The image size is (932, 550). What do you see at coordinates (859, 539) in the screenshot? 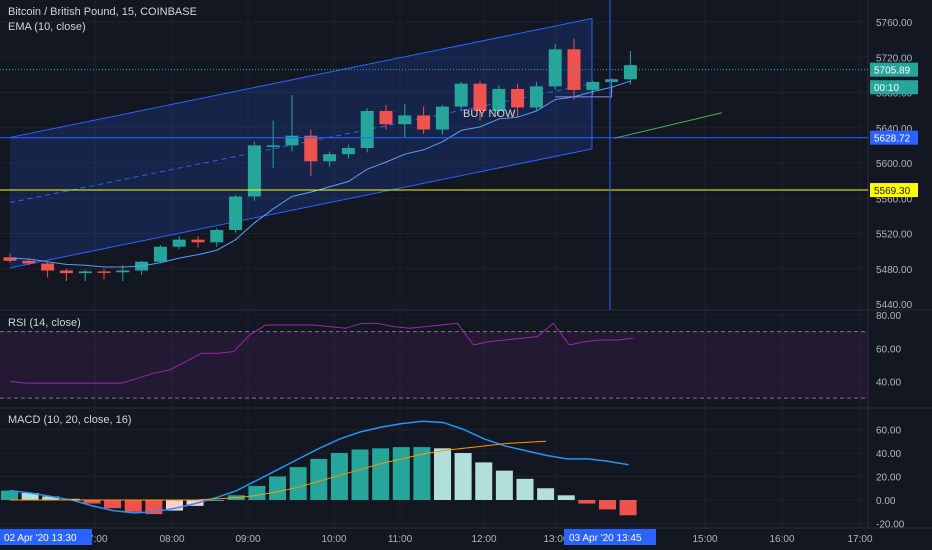
I see `time-tick-label: 17:00` at bounding box center [859, 539].